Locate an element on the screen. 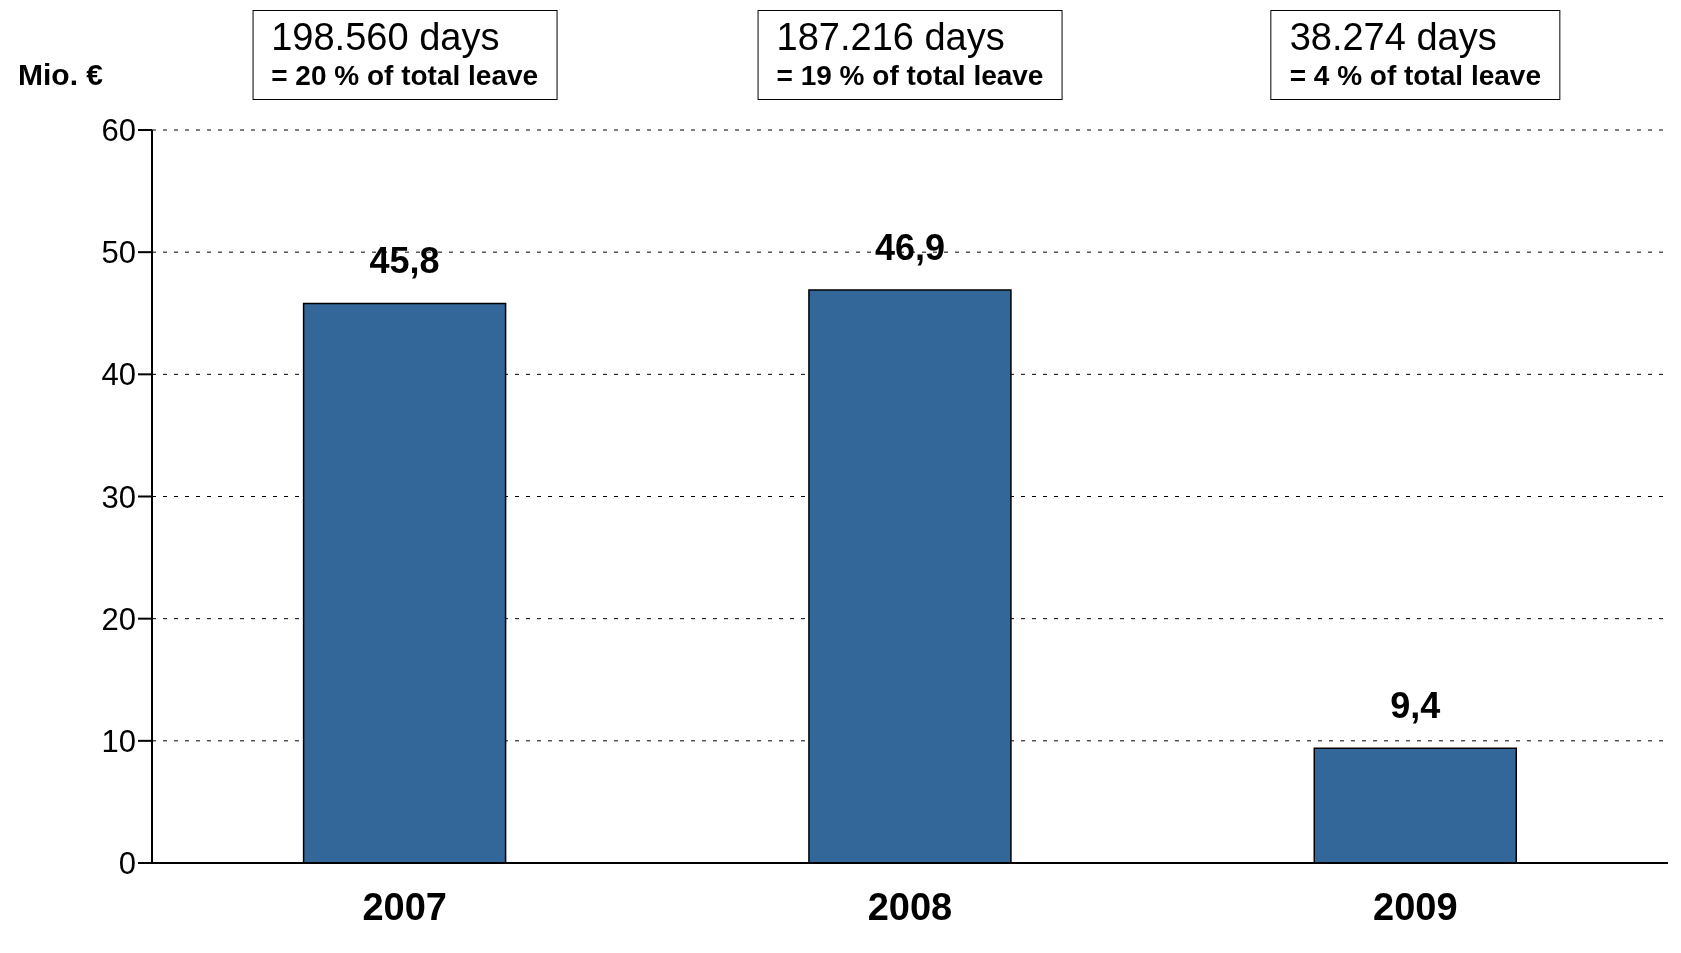 The width and height of the screenshot is (1681, 953). data-label: 45,8 is located at coordinates (404, 261).